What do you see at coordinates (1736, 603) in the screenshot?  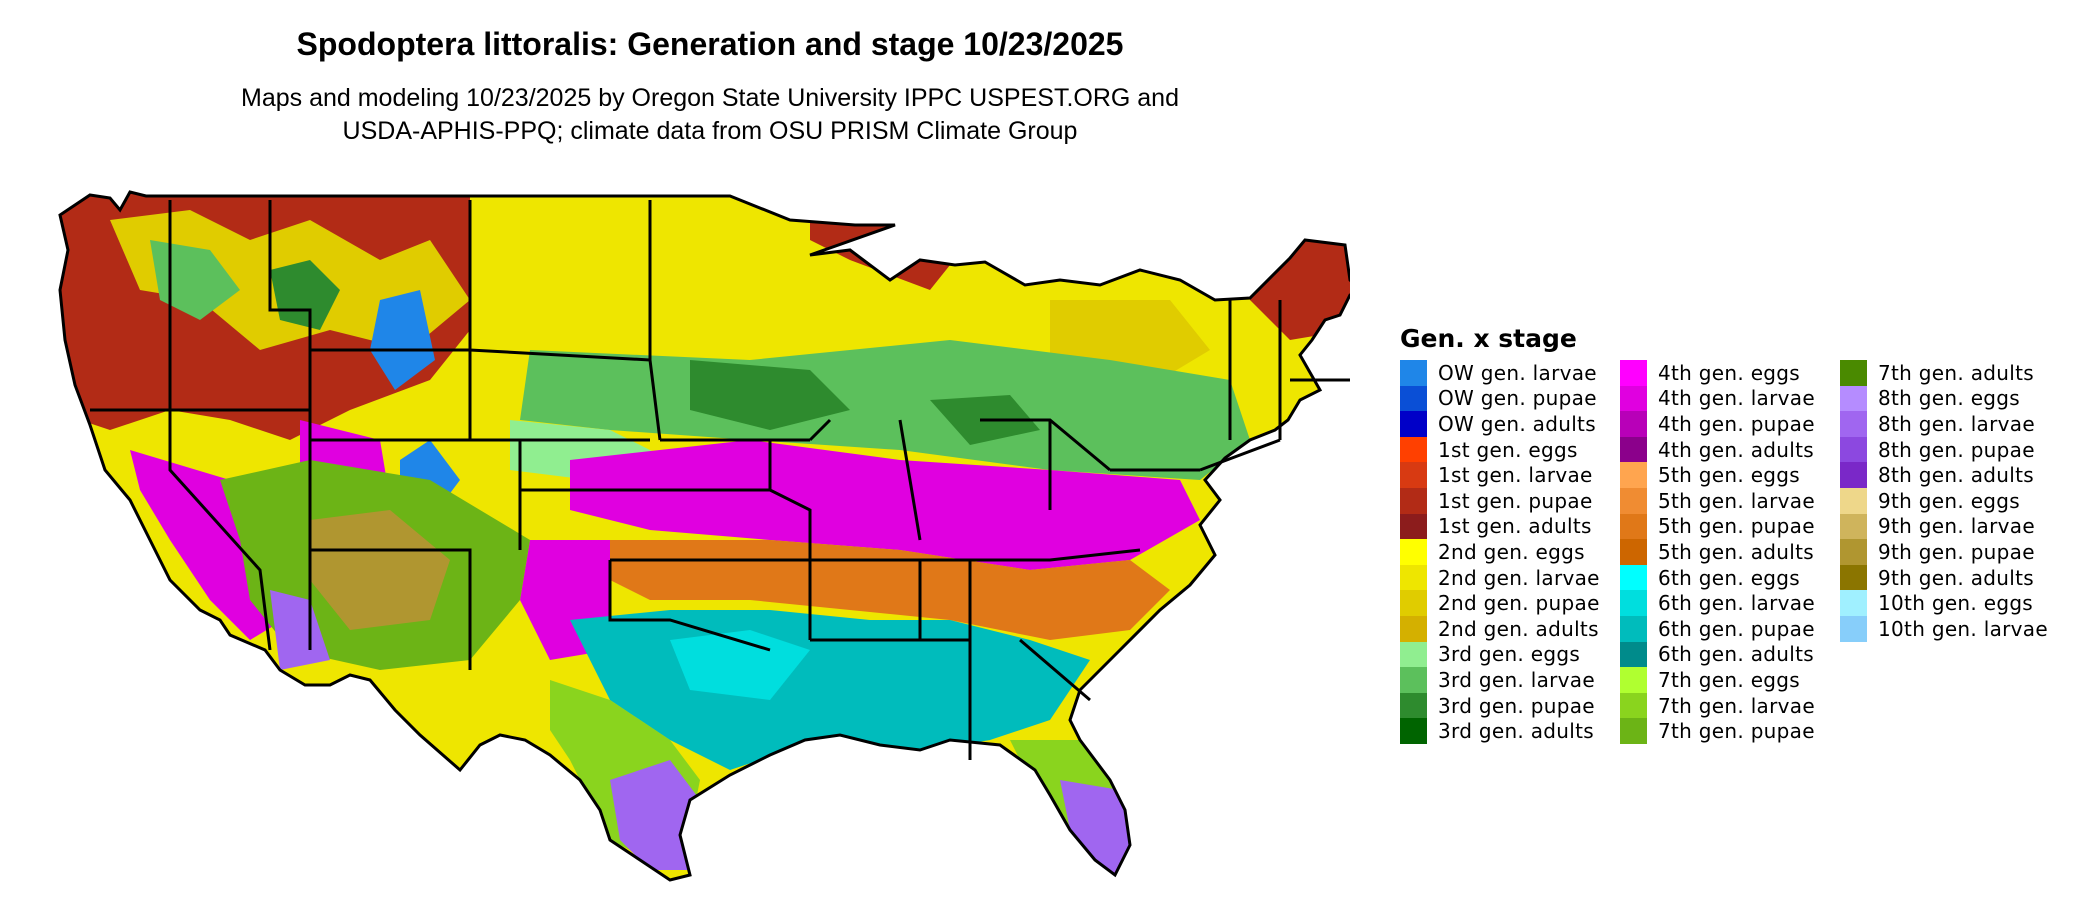 I see `legend-label: 6th gen. larvae` at bounding box center [1736, 603].